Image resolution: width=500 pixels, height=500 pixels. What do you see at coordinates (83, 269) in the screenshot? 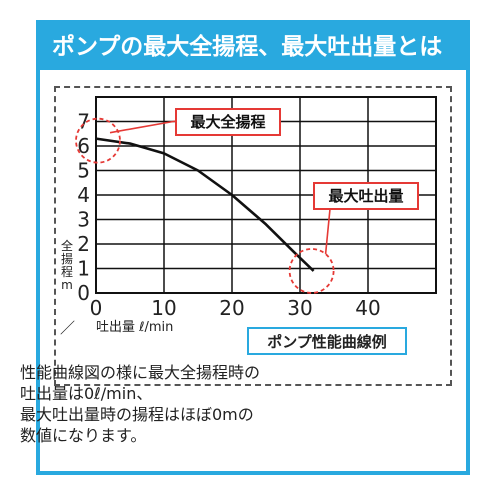
I see `y-tick-label: 1` at bounding box center [83, 269].